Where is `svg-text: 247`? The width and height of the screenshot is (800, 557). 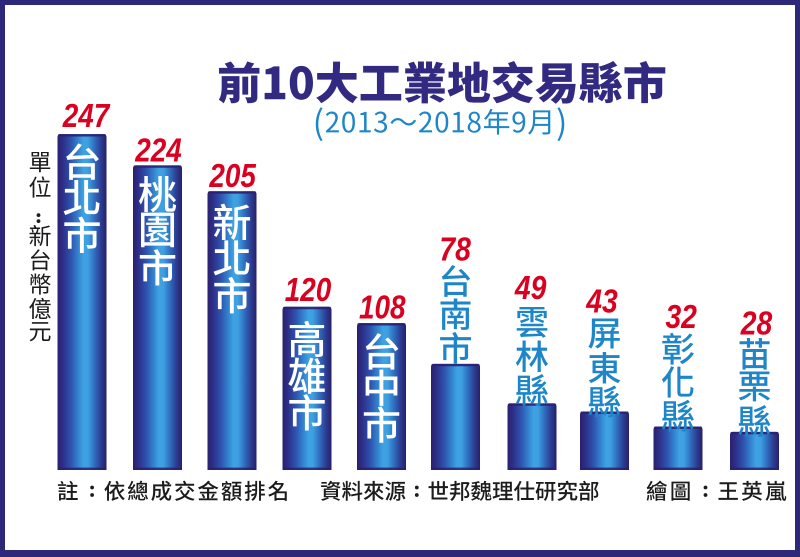 svg-text: 247 is located at coordinates (86, 115).